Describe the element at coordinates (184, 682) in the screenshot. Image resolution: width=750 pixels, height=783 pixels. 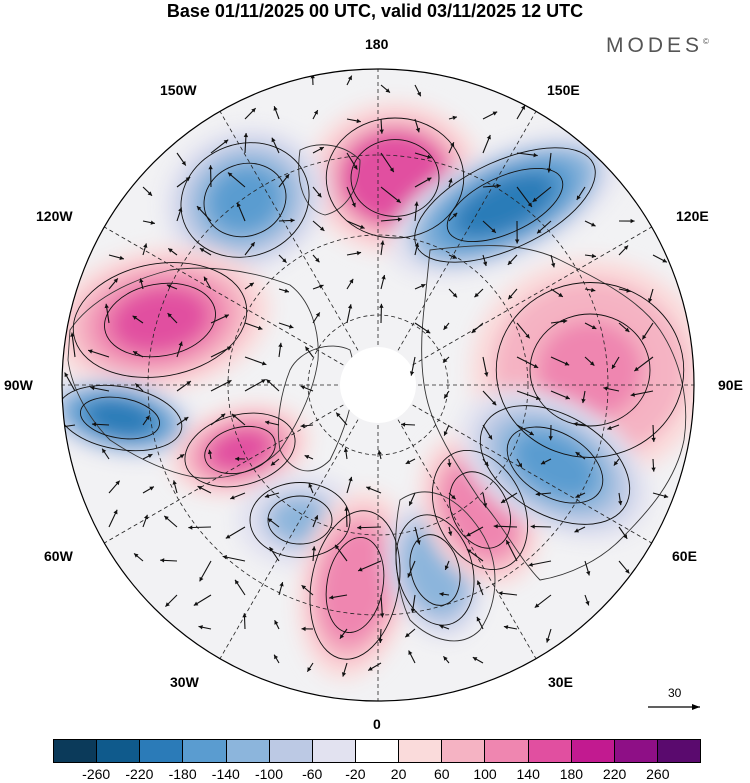
I see `lon-label-30w: 30W` at that location.